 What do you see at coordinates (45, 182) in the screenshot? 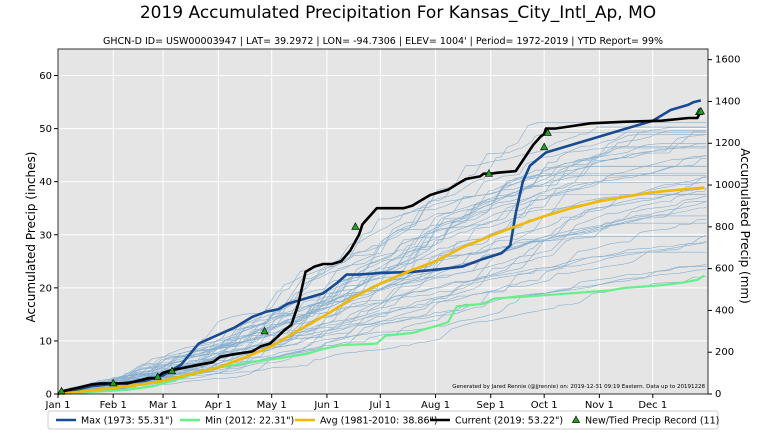
I see `y-tick-label: 40` at bounding box center [45, 182].